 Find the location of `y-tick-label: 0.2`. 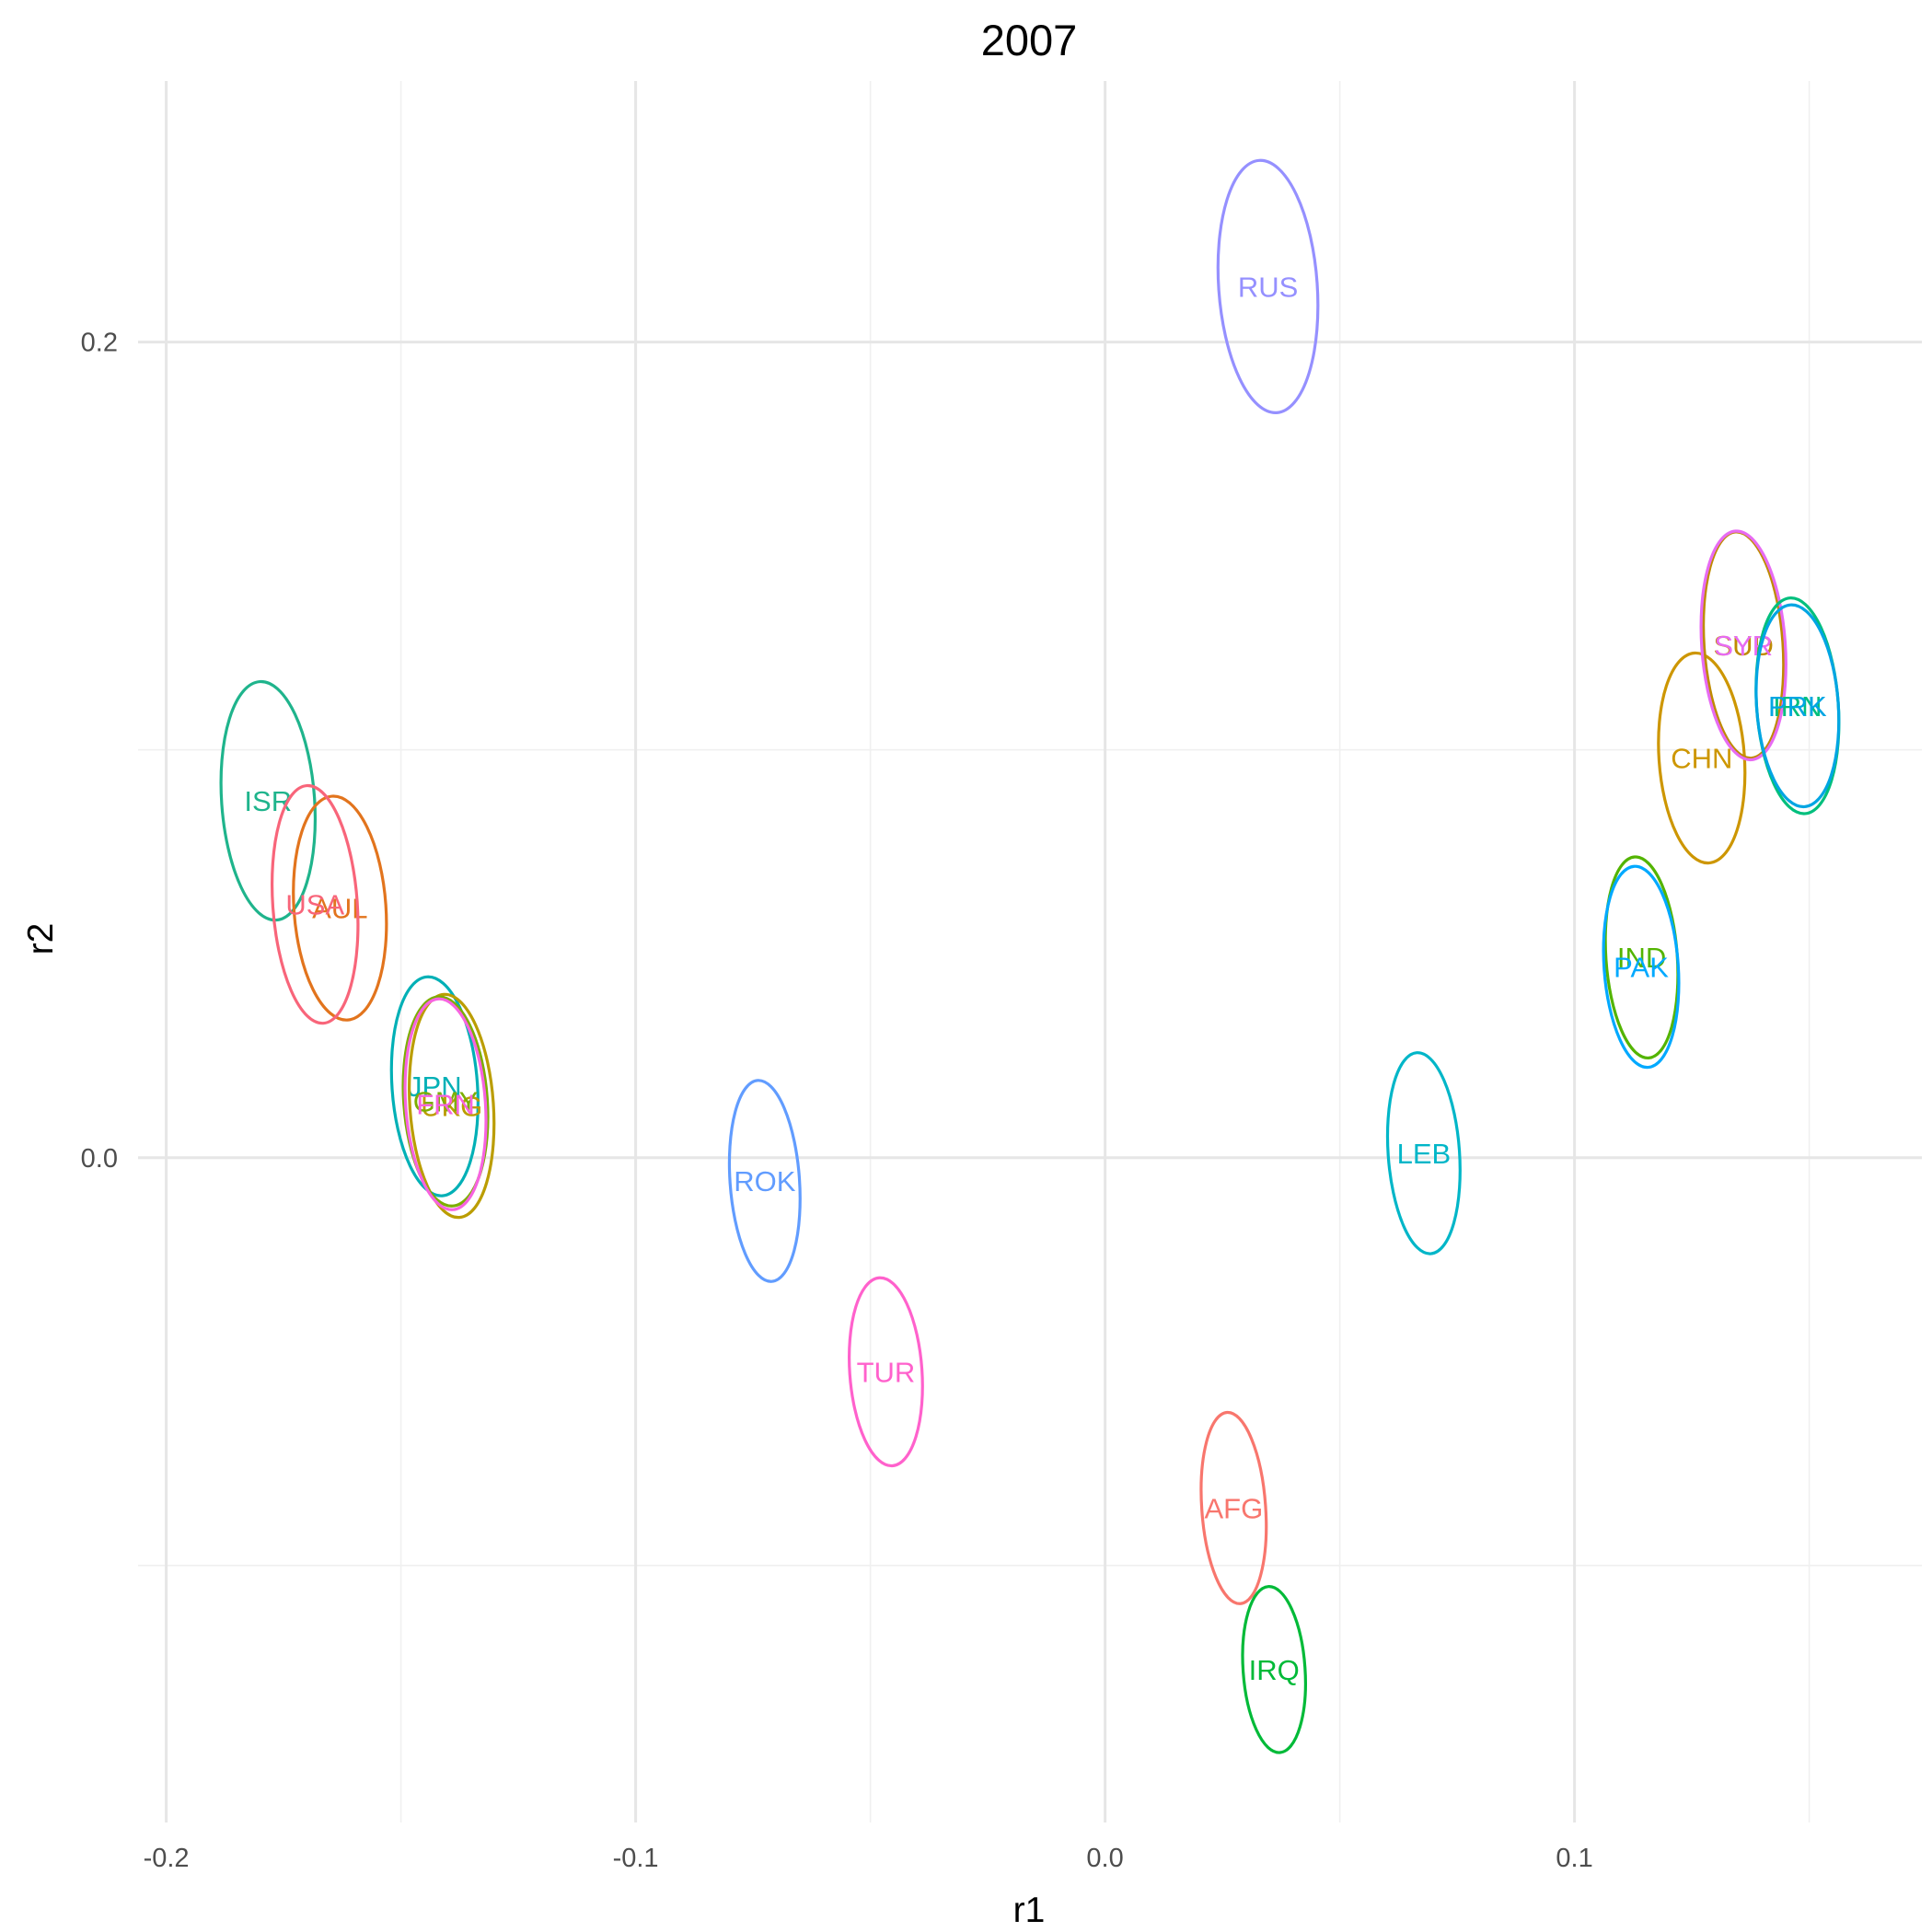

y-tick-label: 0.2 is located at coordinates (100, 343).